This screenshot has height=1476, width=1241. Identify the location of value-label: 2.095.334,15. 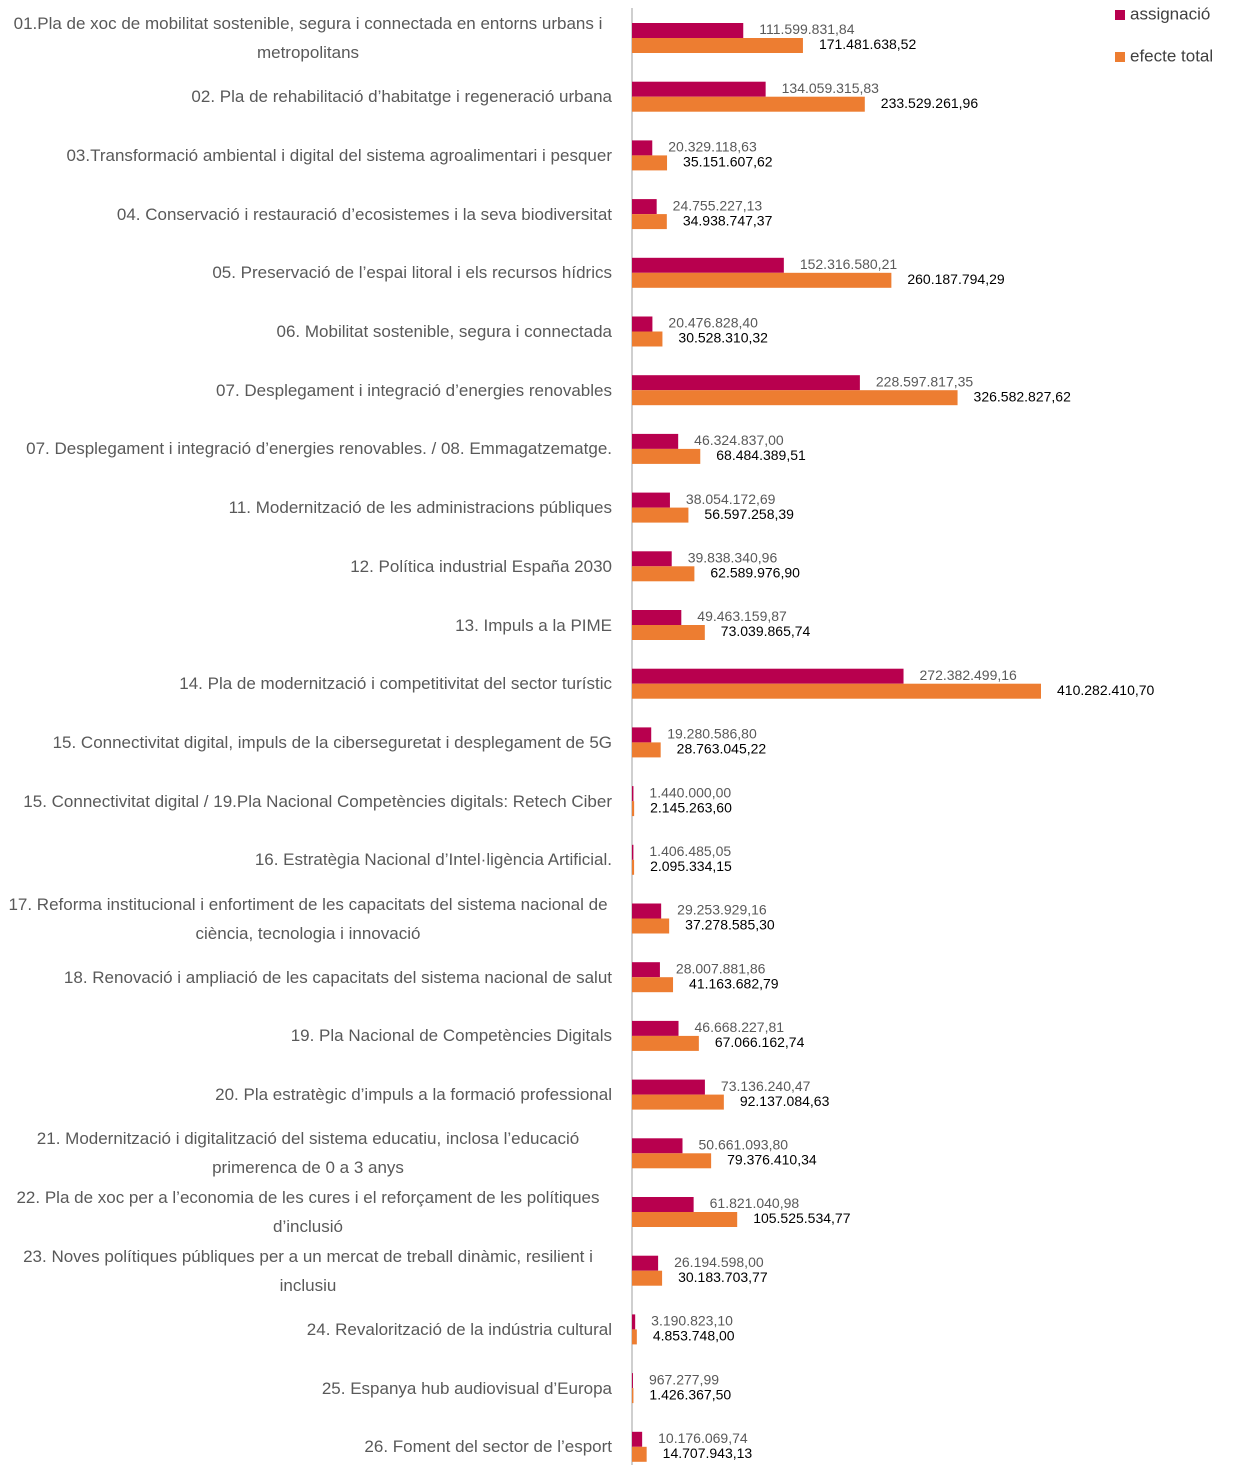
(691, 866).